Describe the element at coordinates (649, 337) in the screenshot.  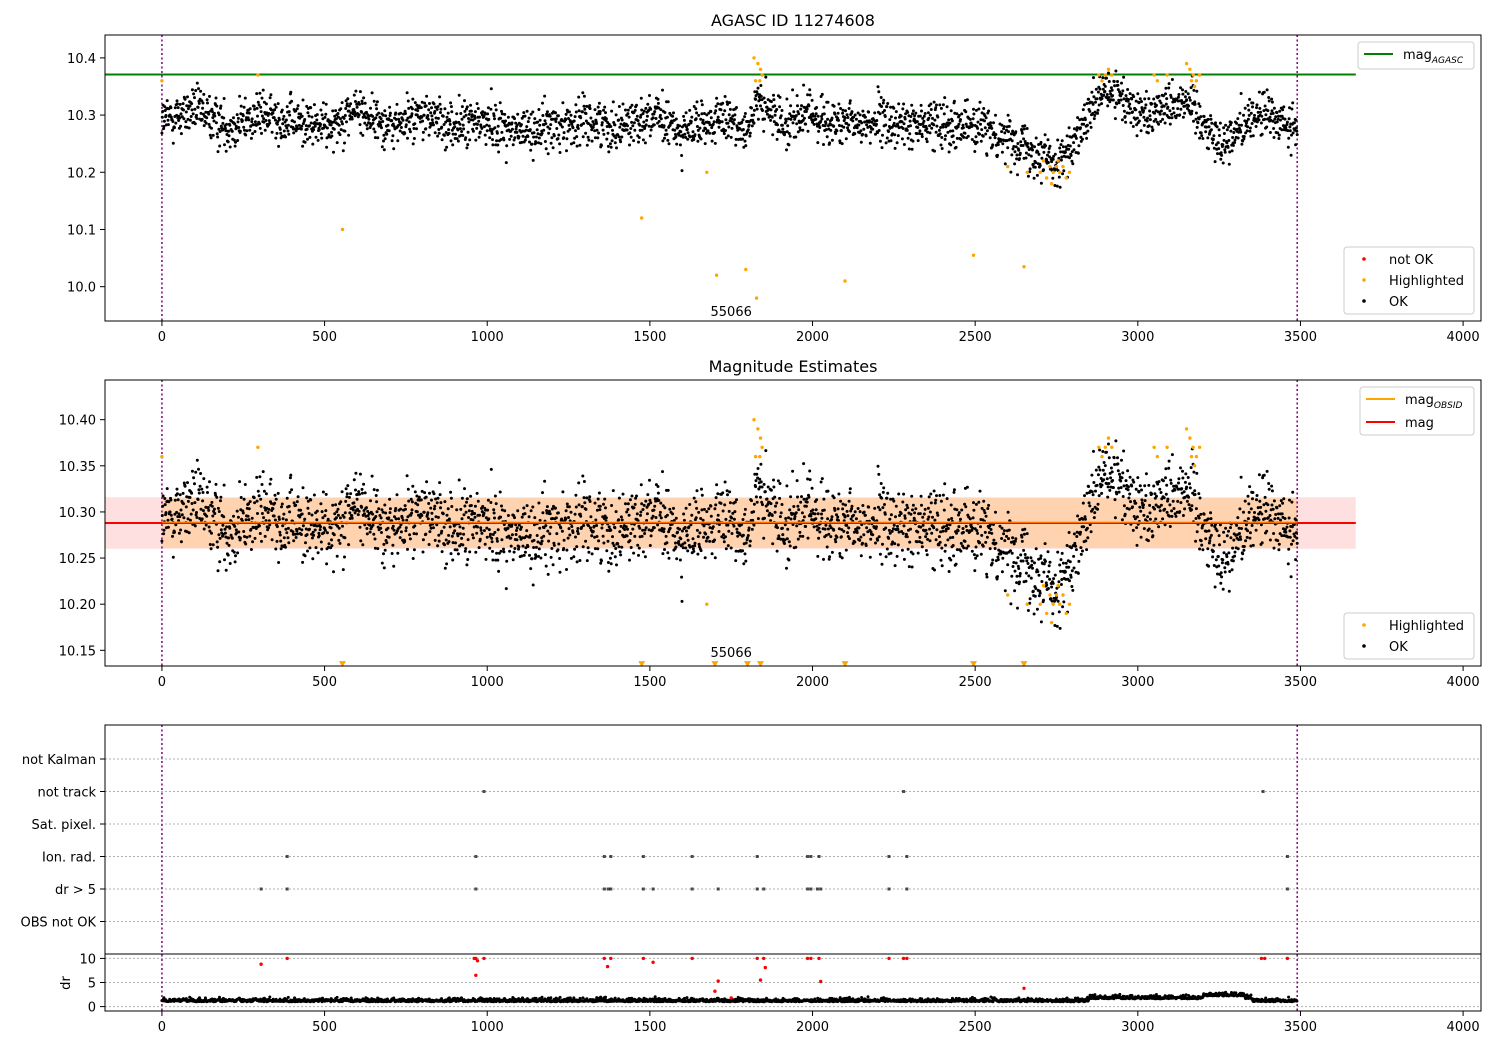
I see `x-tick-label: 1500` at that location.